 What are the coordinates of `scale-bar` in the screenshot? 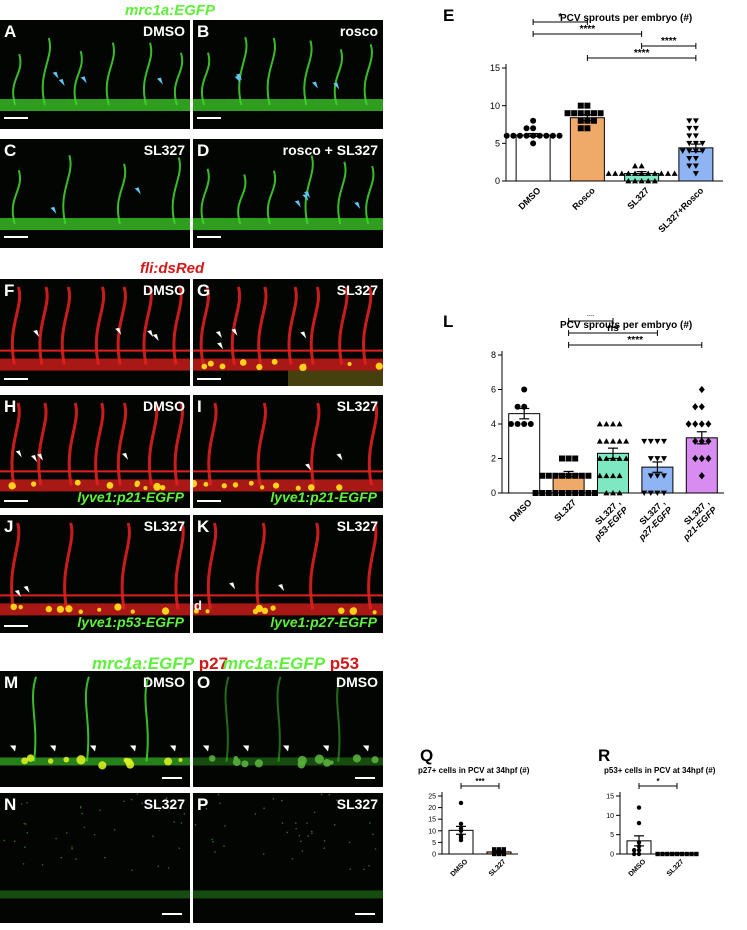 It's located at (172, 778).